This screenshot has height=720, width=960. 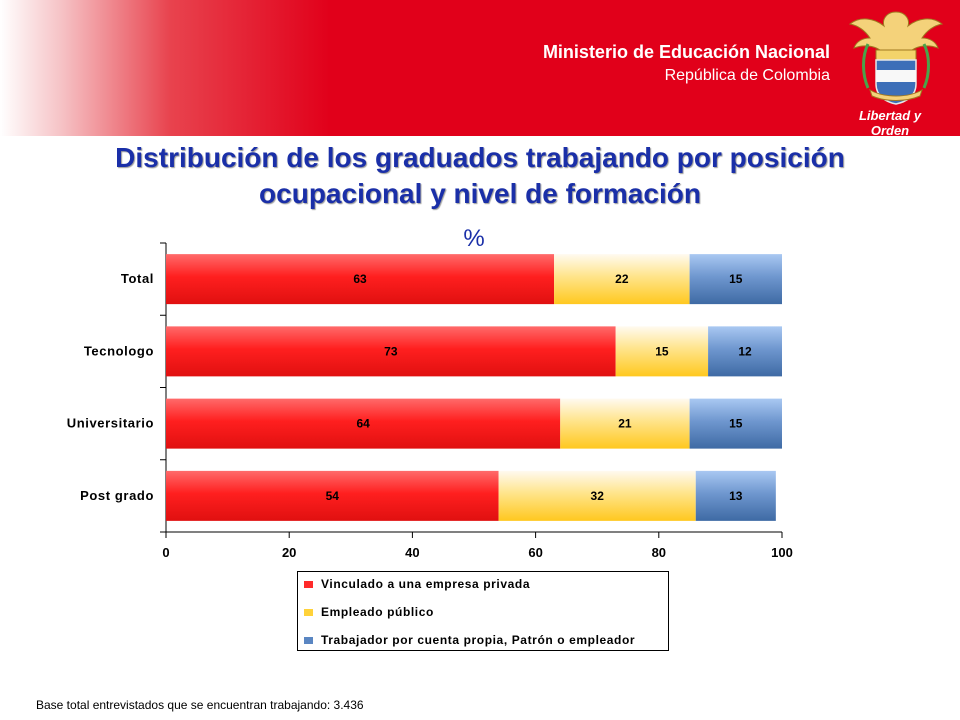 What do you see at coordinates (110, 423) in the screenshot?
I see `category-label: Universitario` at bounding box center [110, 423].